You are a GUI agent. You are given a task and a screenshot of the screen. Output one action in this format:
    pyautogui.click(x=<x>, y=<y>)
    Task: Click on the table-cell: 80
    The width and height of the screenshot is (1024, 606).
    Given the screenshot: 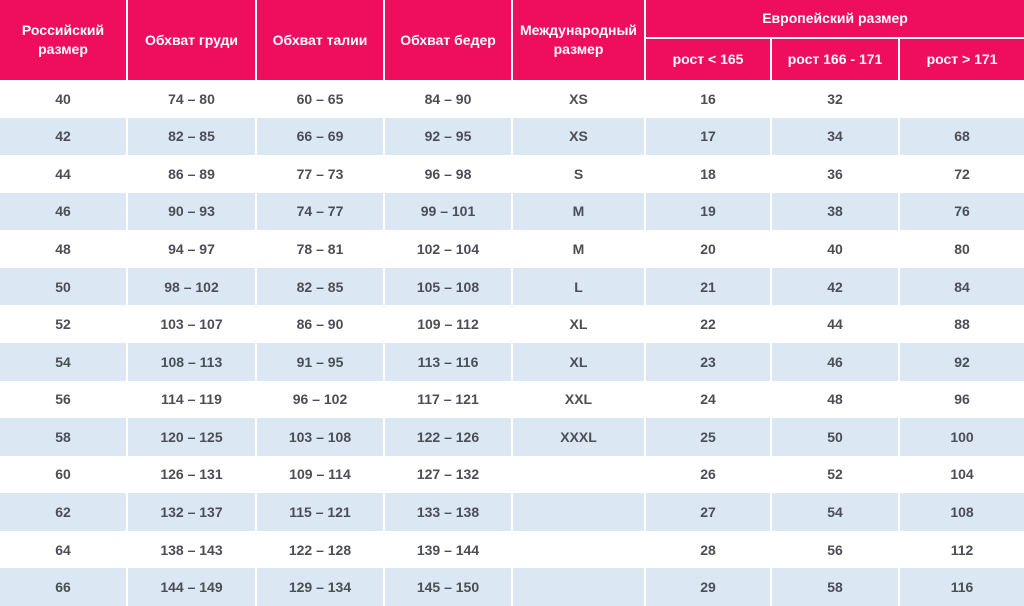 What is the action you would take?
    pyautogui.click(x=962, y=249)
    